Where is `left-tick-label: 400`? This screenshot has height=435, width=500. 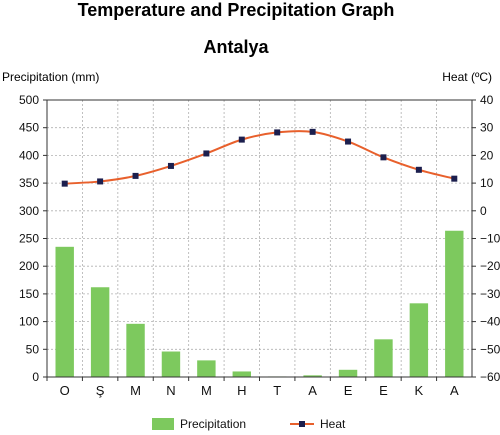
left-tick-label: 400 is located at coordinates (29, 155).